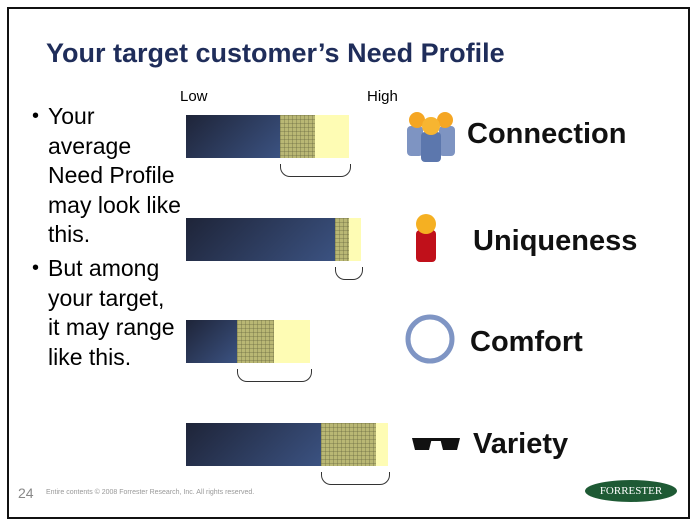 Image resolution: width=697 pixels, height=526 pixels. I want to click on people-group-icon, so click(431, 137).